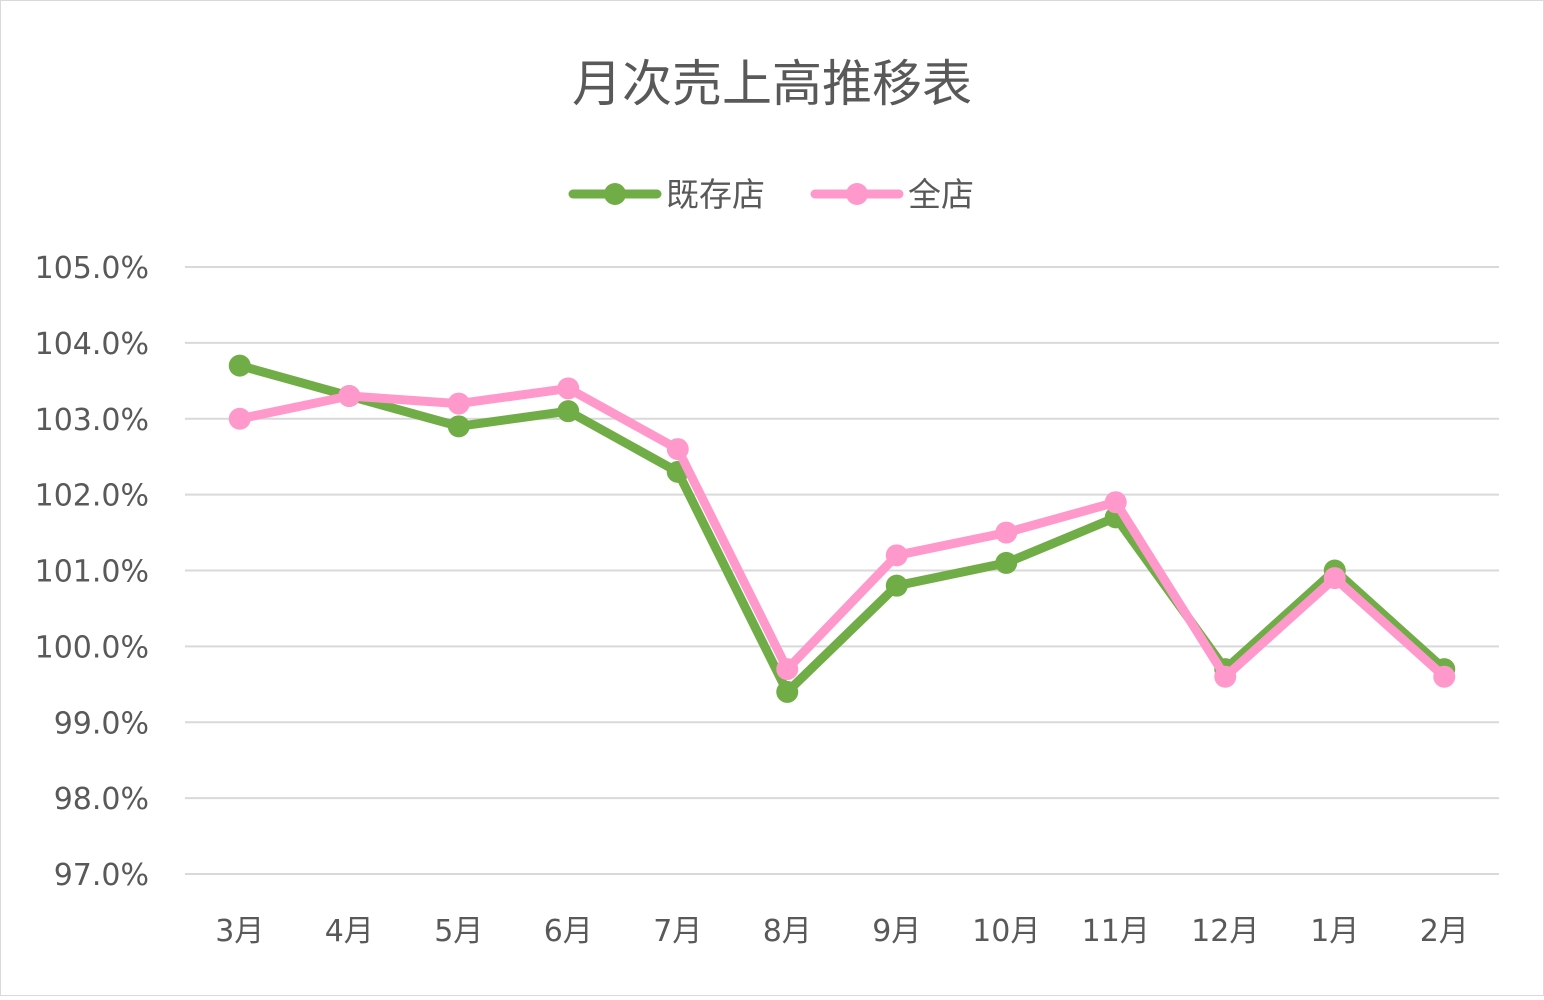 This screenshot has width=1544, height=1000. What do you see at coordinates (1334, 931) in the screenshot?
I see `x-tick-label: 1月` at bounding box center [1334, 931].